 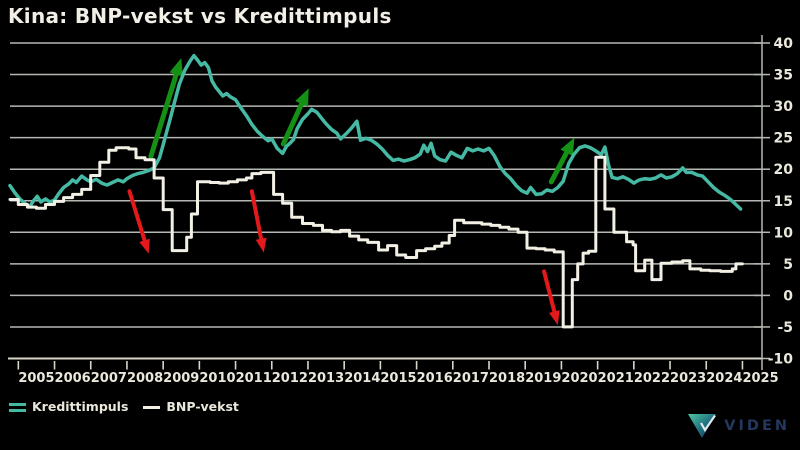 What do you see at coordinates (783, 202) in the screenshot?
I see `y-tick-label: 15` at bounding box center [783, 202].